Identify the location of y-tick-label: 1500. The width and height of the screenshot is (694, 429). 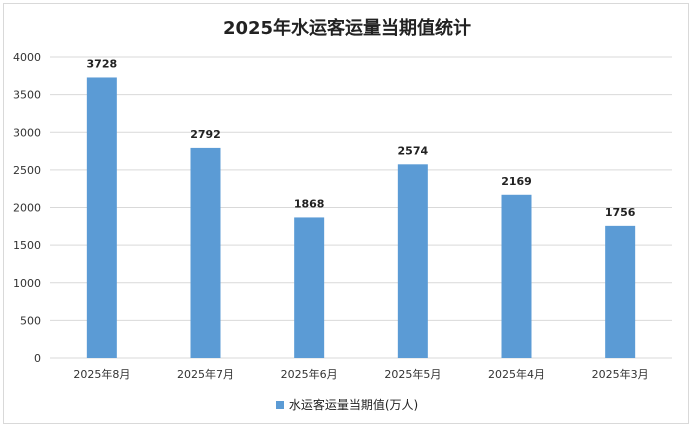
(27, 245).